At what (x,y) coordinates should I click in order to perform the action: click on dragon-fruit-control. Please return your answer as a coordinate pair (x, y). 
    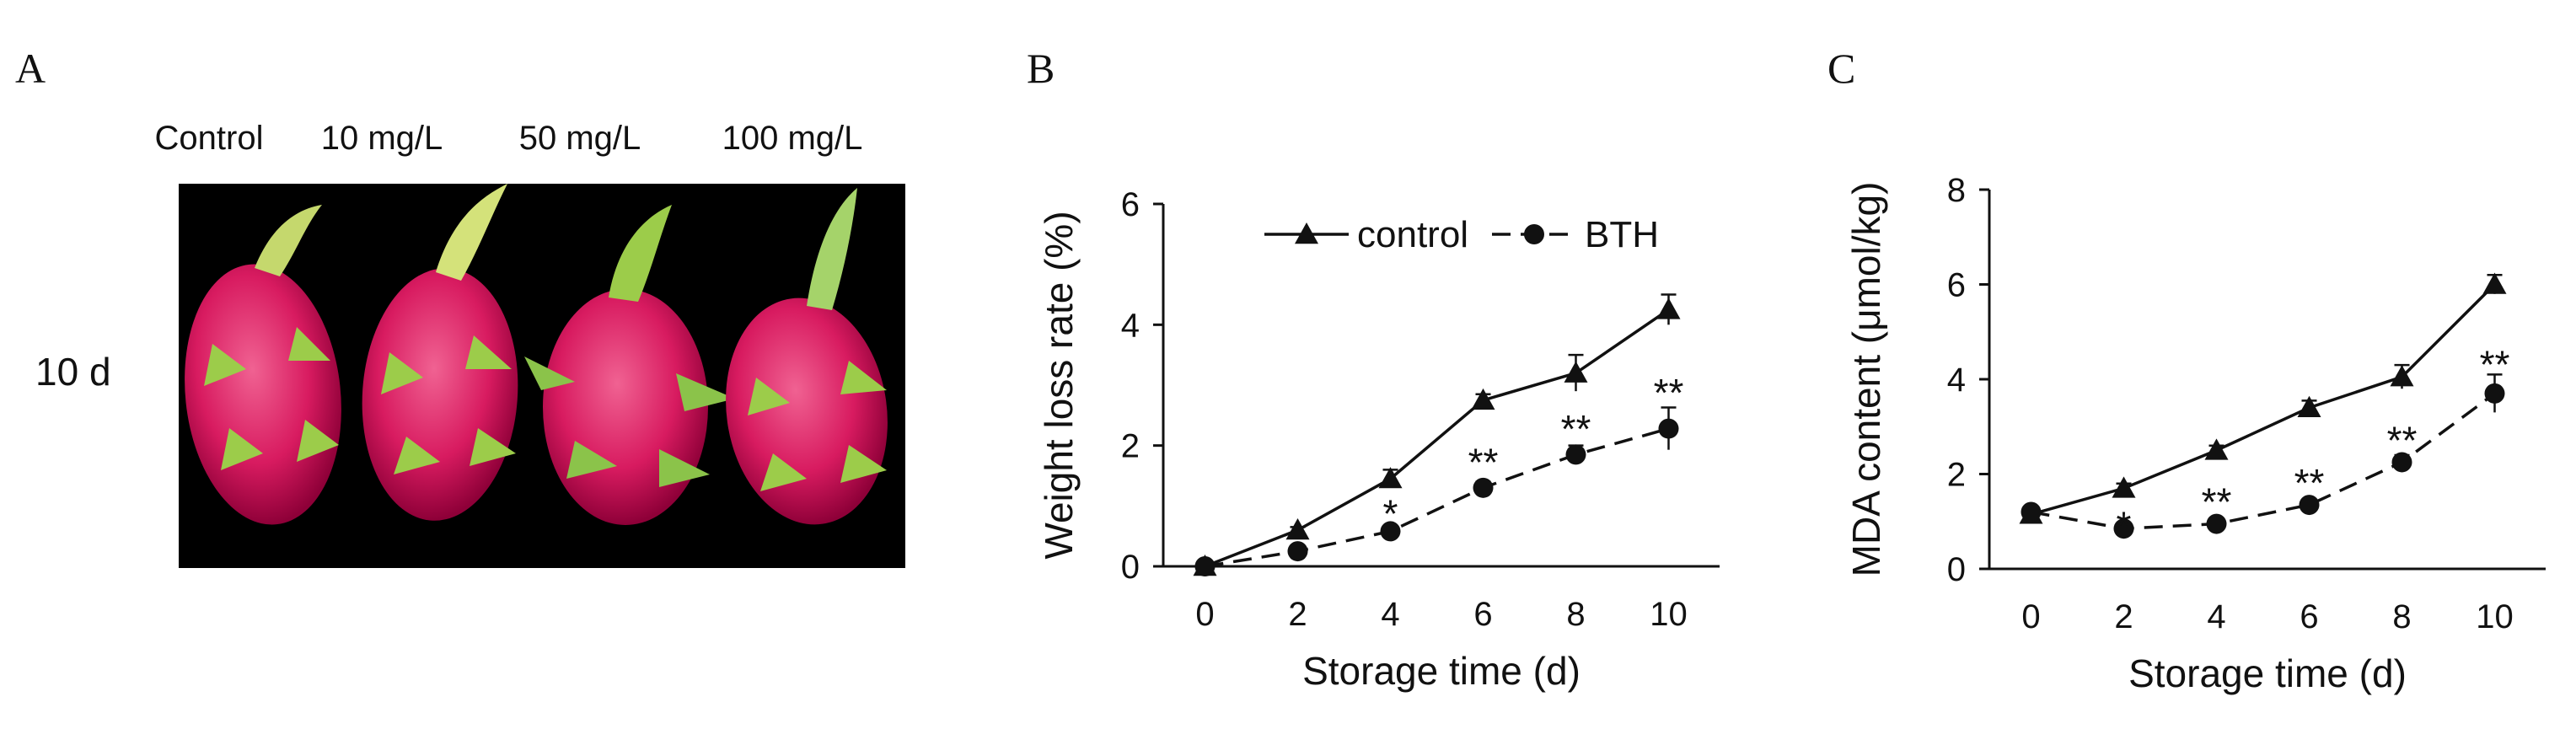
    Looking at the image, I should click on (263, 365).